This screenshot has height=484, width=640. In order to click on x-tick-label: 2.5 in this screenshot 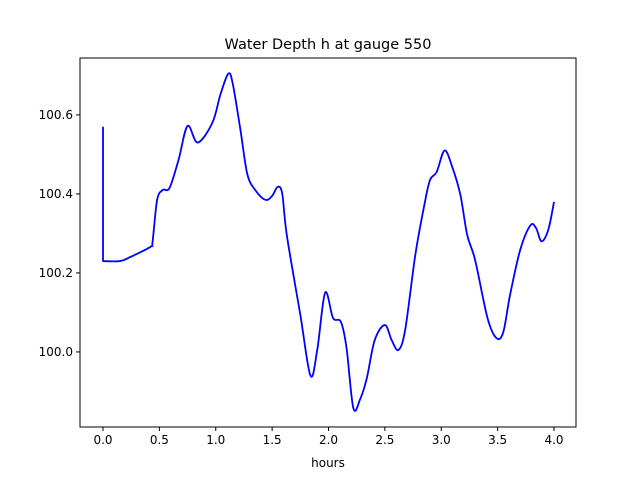, I will do `click(384, 440)`.